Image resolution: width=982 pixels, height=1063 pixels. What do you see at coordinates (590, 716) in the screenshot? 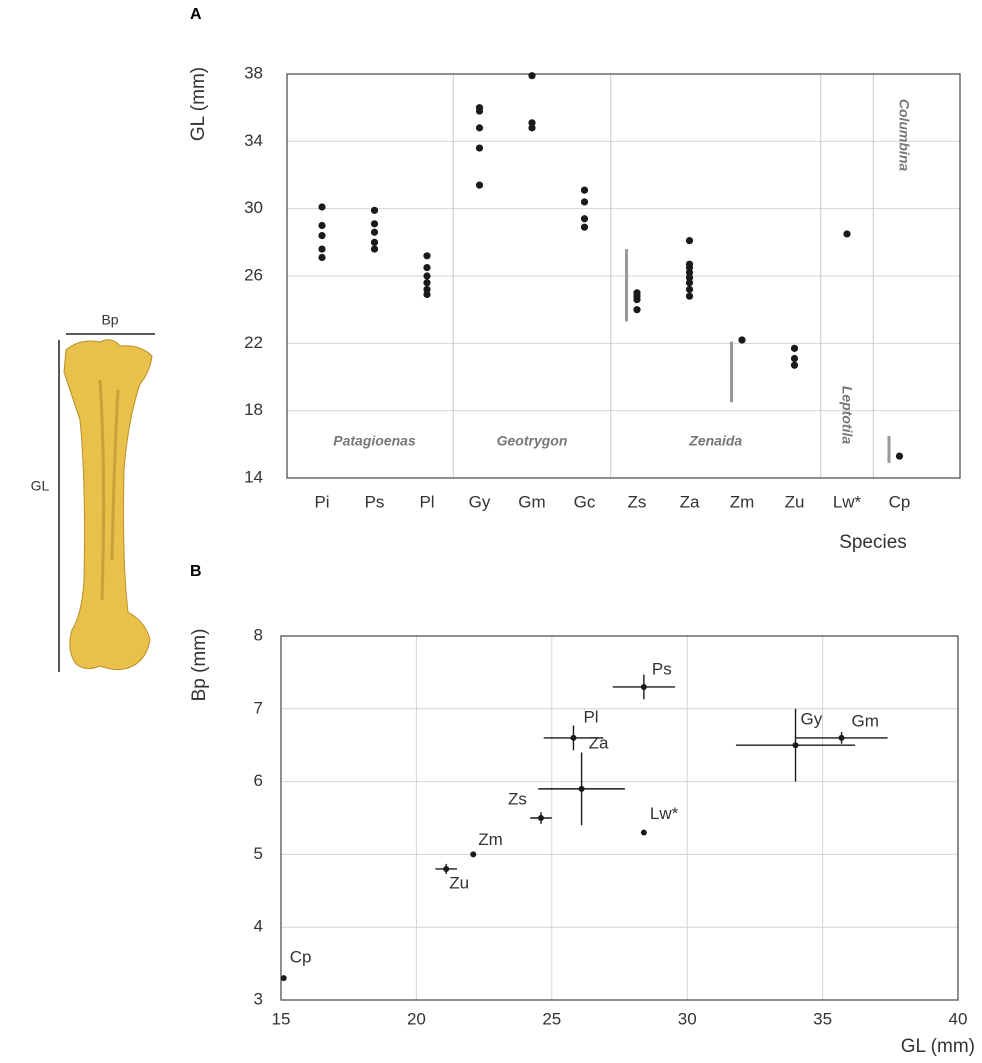
I see `point-label: Pl` at bounding box center [590, 716].